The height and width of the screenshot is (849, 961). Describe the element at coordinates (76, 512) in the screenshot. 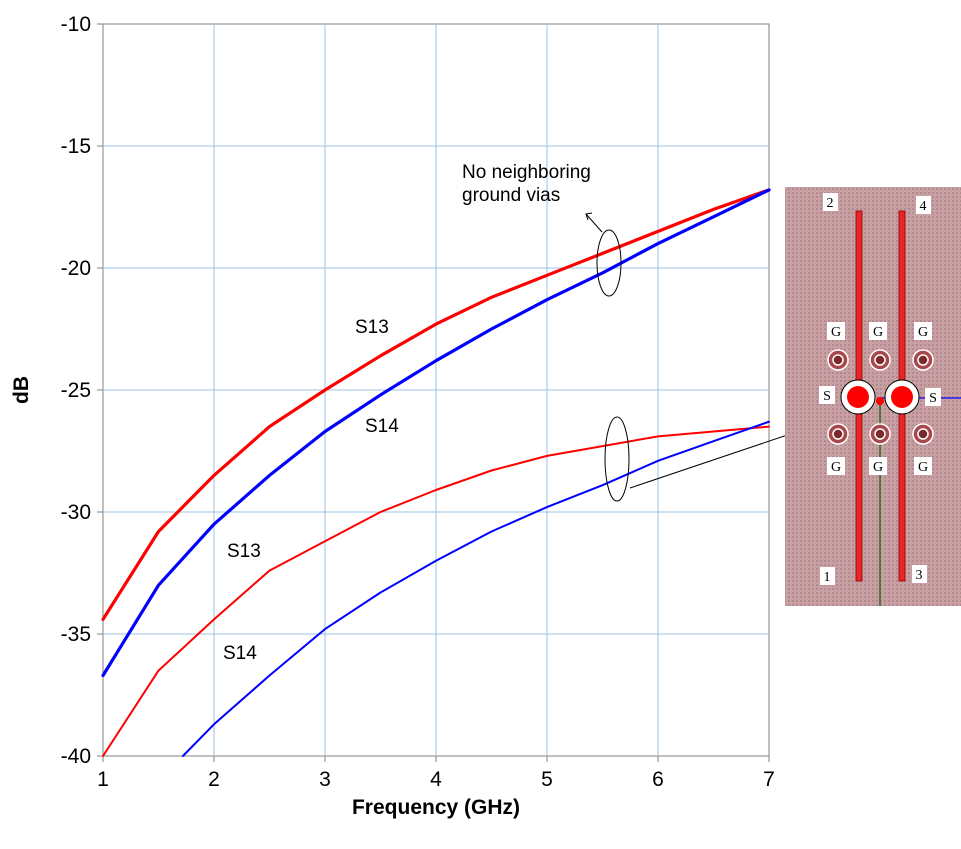

I see `y-tick-label: -30` at that location.